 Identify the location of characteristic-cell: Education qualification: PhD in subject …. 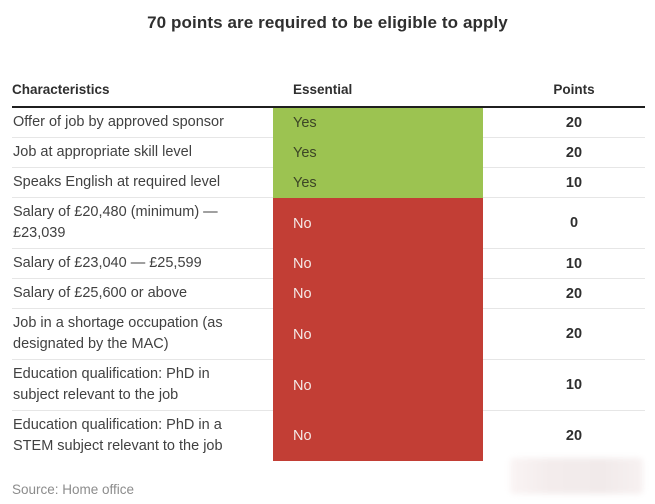
(142, 386).